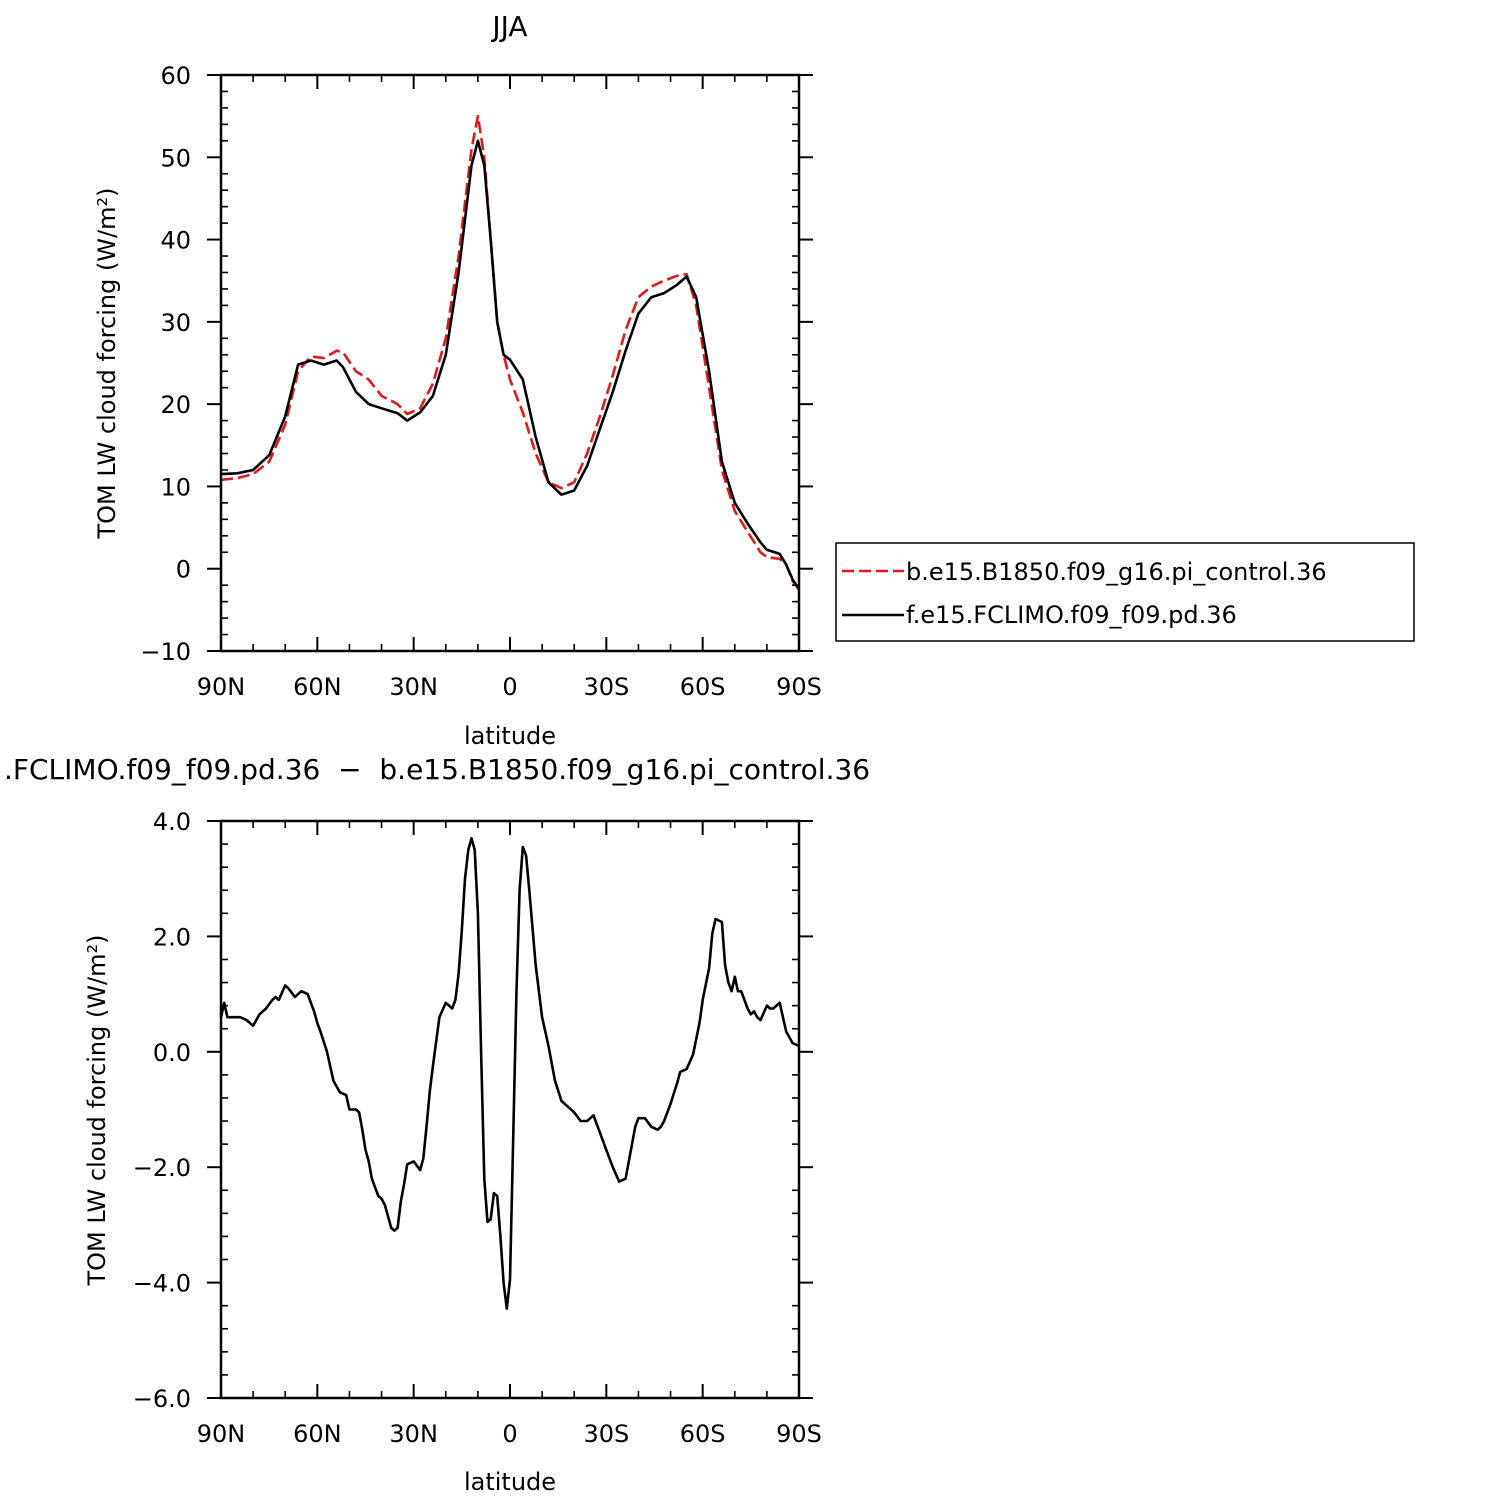 Image resolution: width=1505 pixels, height=1502 pixels. What do you see at coordinates (97, 1111) in the screenshot?
I see `bottom-y-axis-label: TOM LW cloud forcing (W/m²)` at bounding box center [97, 1111].